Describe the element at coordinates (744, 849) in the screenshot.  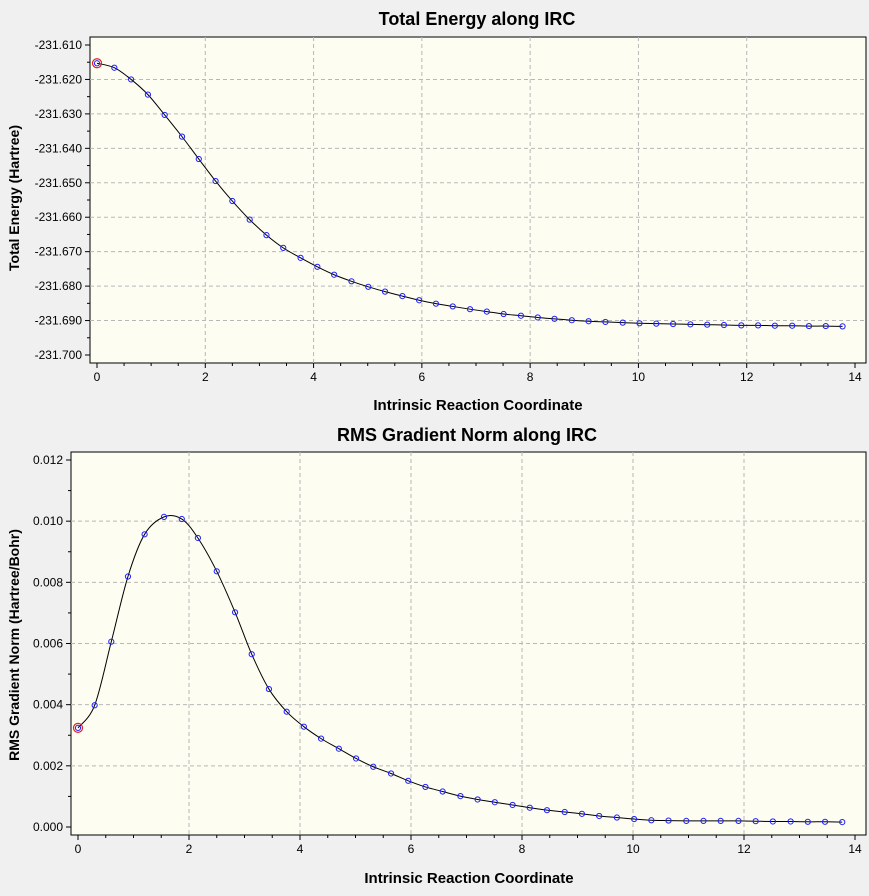
I see `x-tick-label: 12` at that location.